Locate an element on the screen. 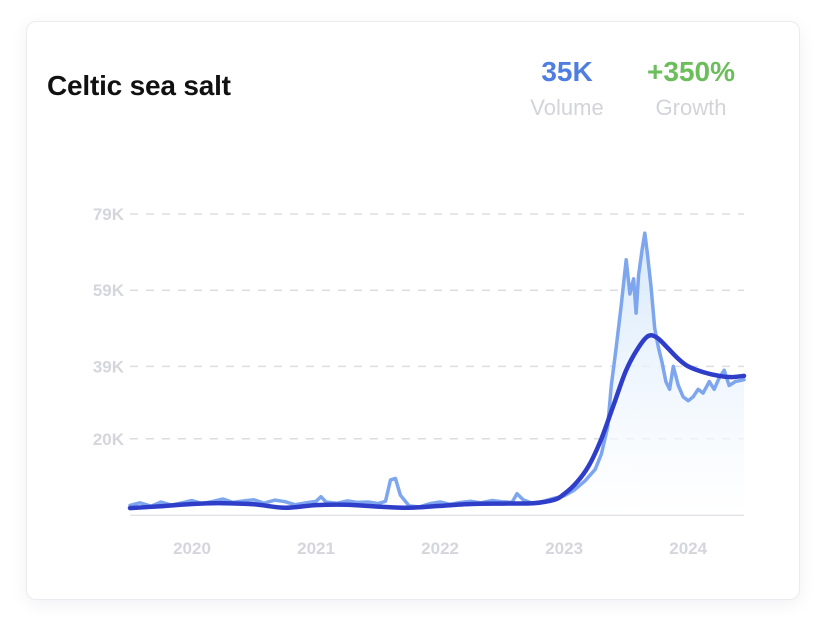 Image resolution: width=832 pixels, height=630 pixels. x-tick-label: 2024 is located at coordinates (688, 548).